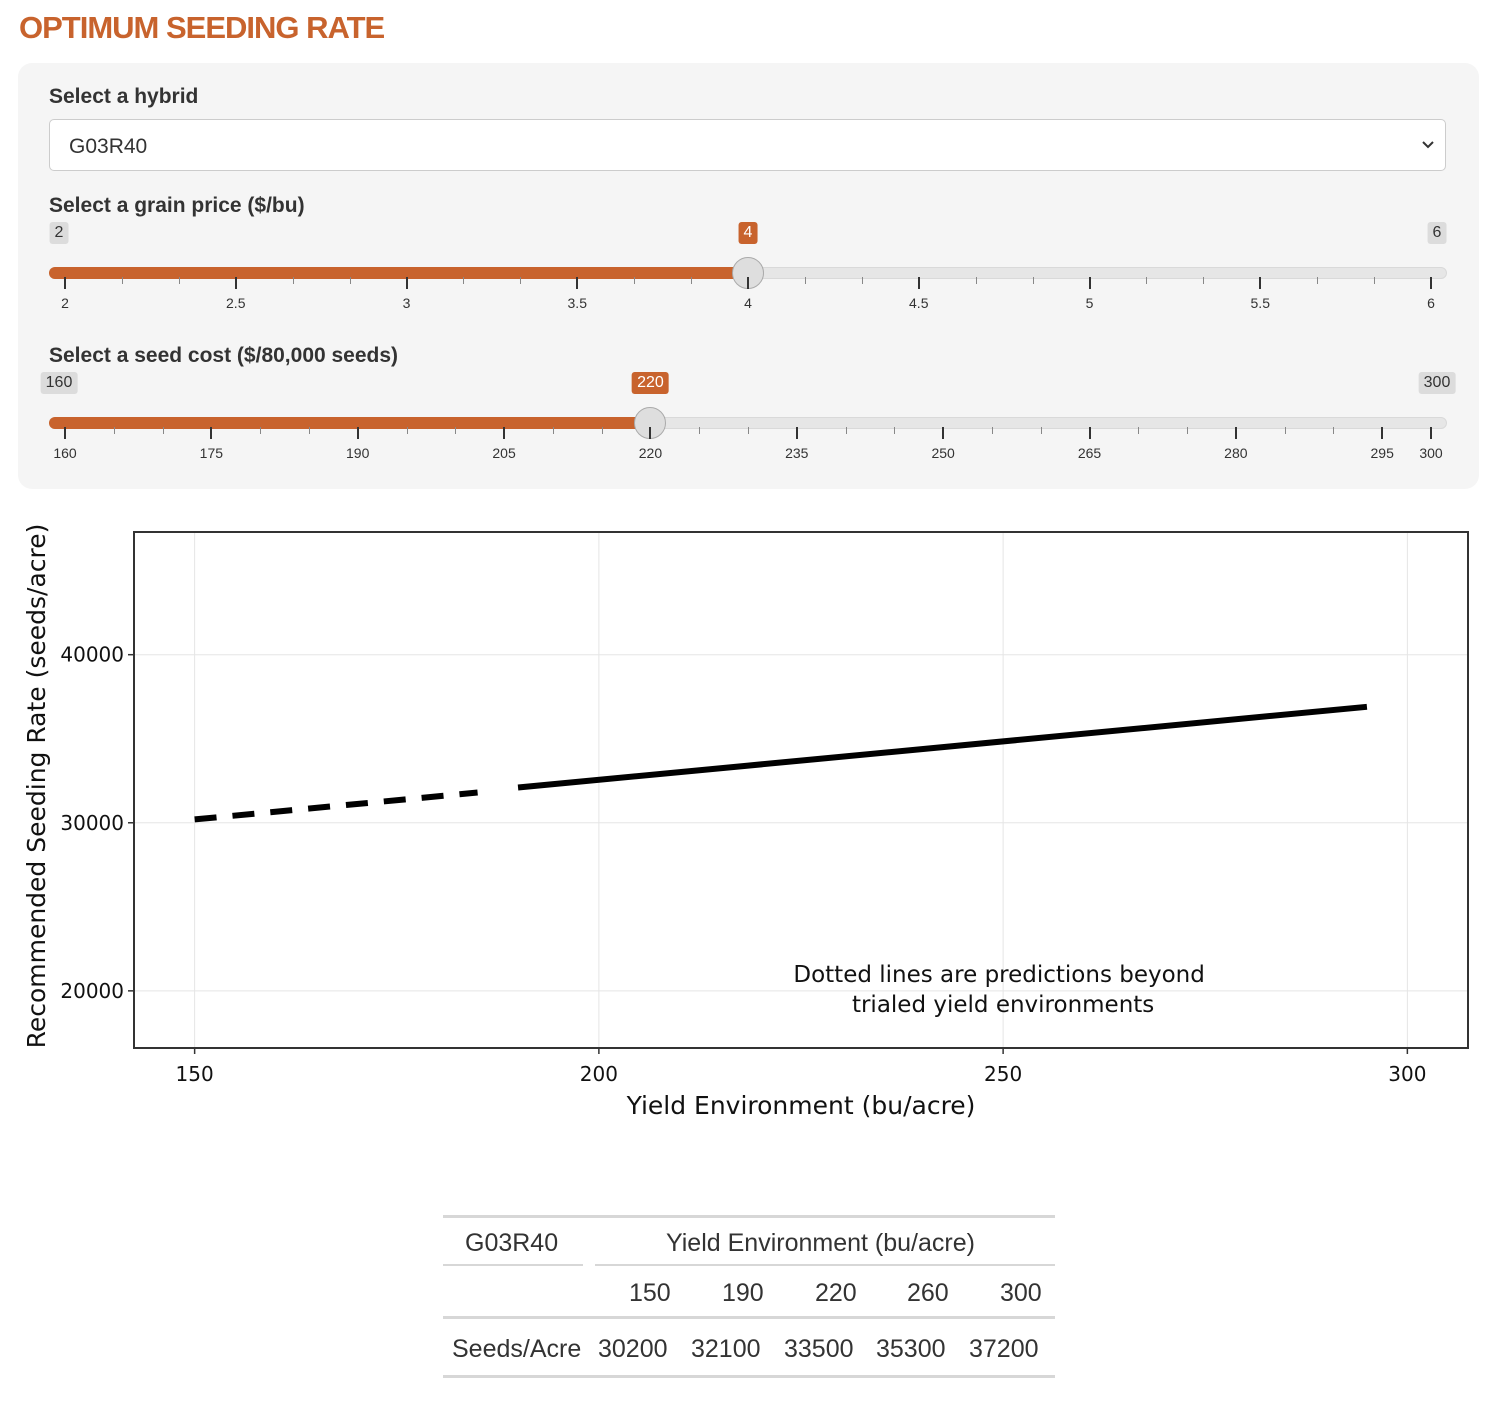  Describe the element at coordinates (749, 1317) in the screenshot. I see `table-header-rule` at that location.